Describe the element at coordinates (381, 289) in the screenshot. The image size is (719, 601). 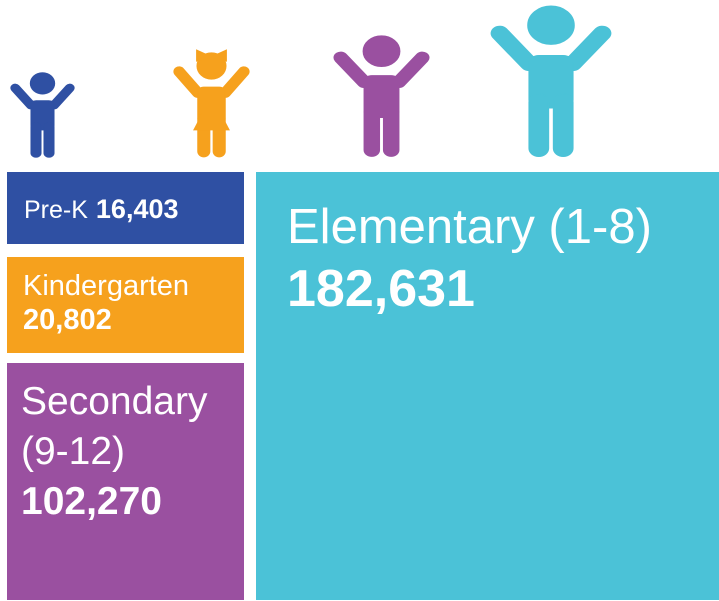
I see `value: 182,631` at that location.